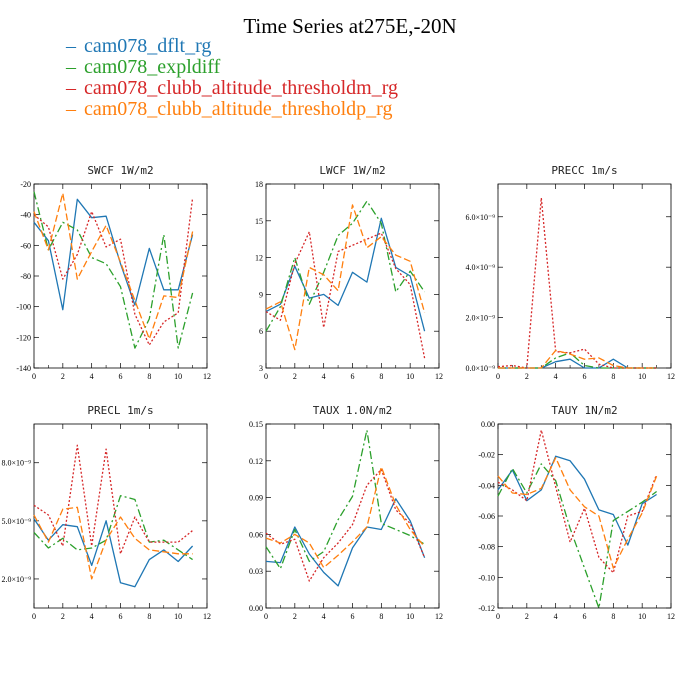 The height and width of the screenshot is (700, 700). I want to click on y-tick-label: 5.0×10⁻⁹, so click(16, 521).